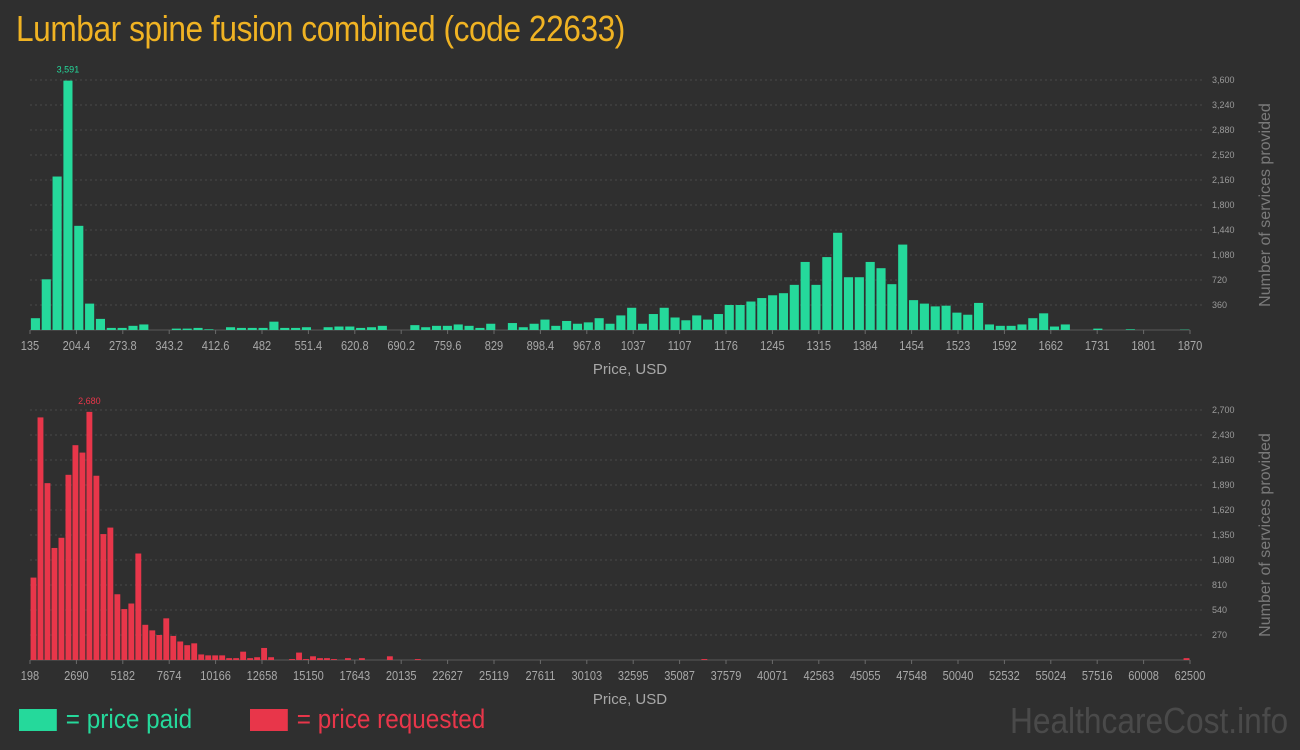 Image resolution: width=1300 pixels, height=750 pixels. Describe the element at coordinates (309, 345) in the screenshot. I see `x-tick-label: 551.4` at that location.